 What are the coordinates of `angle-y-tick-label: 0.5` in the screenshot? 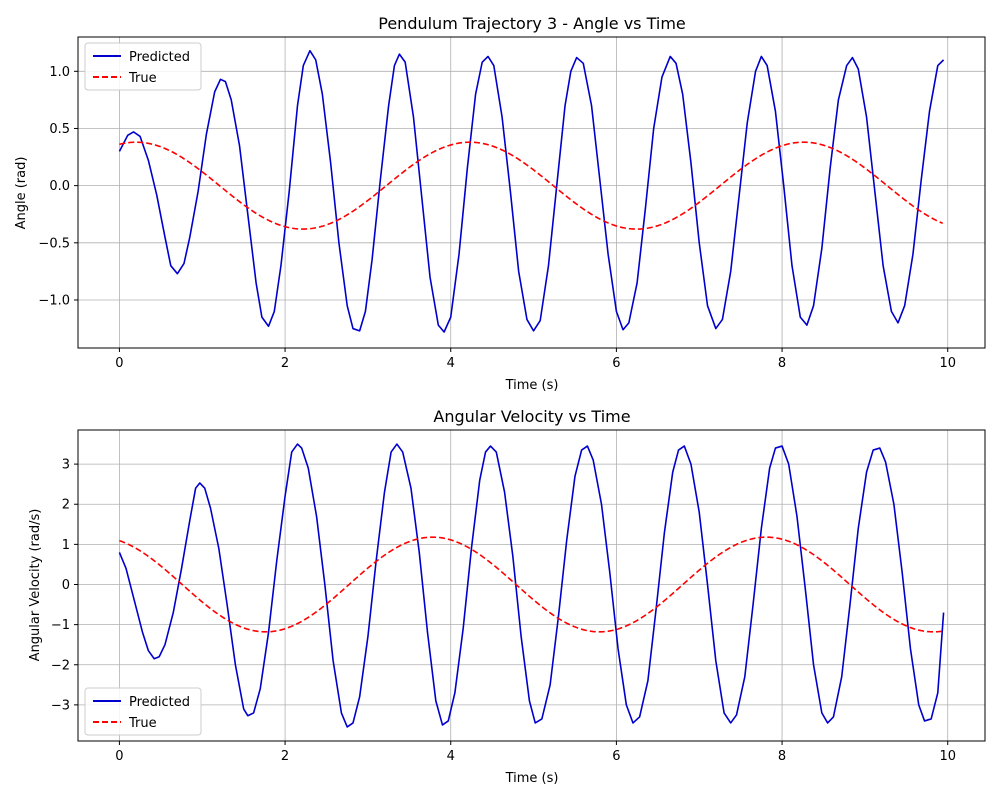 It's located at (59, 129).